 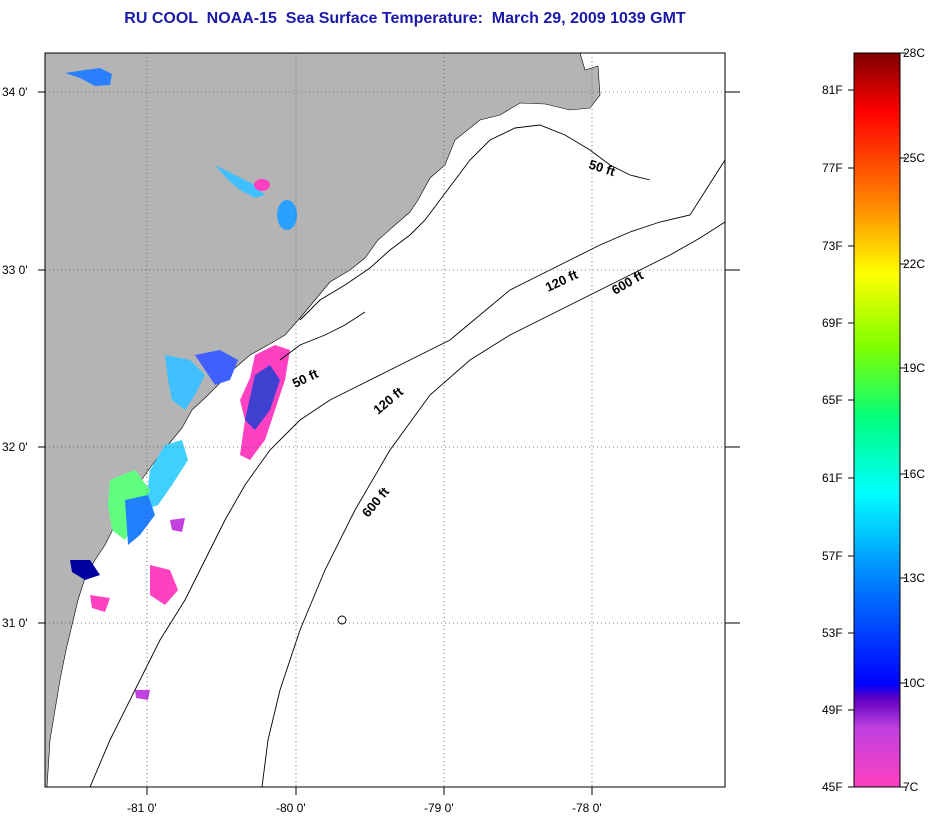 What do you see at coordinates (832, 478) in the screenshot?
I see `colorbar-f-61: 61F` at bounding box center [832, 478].